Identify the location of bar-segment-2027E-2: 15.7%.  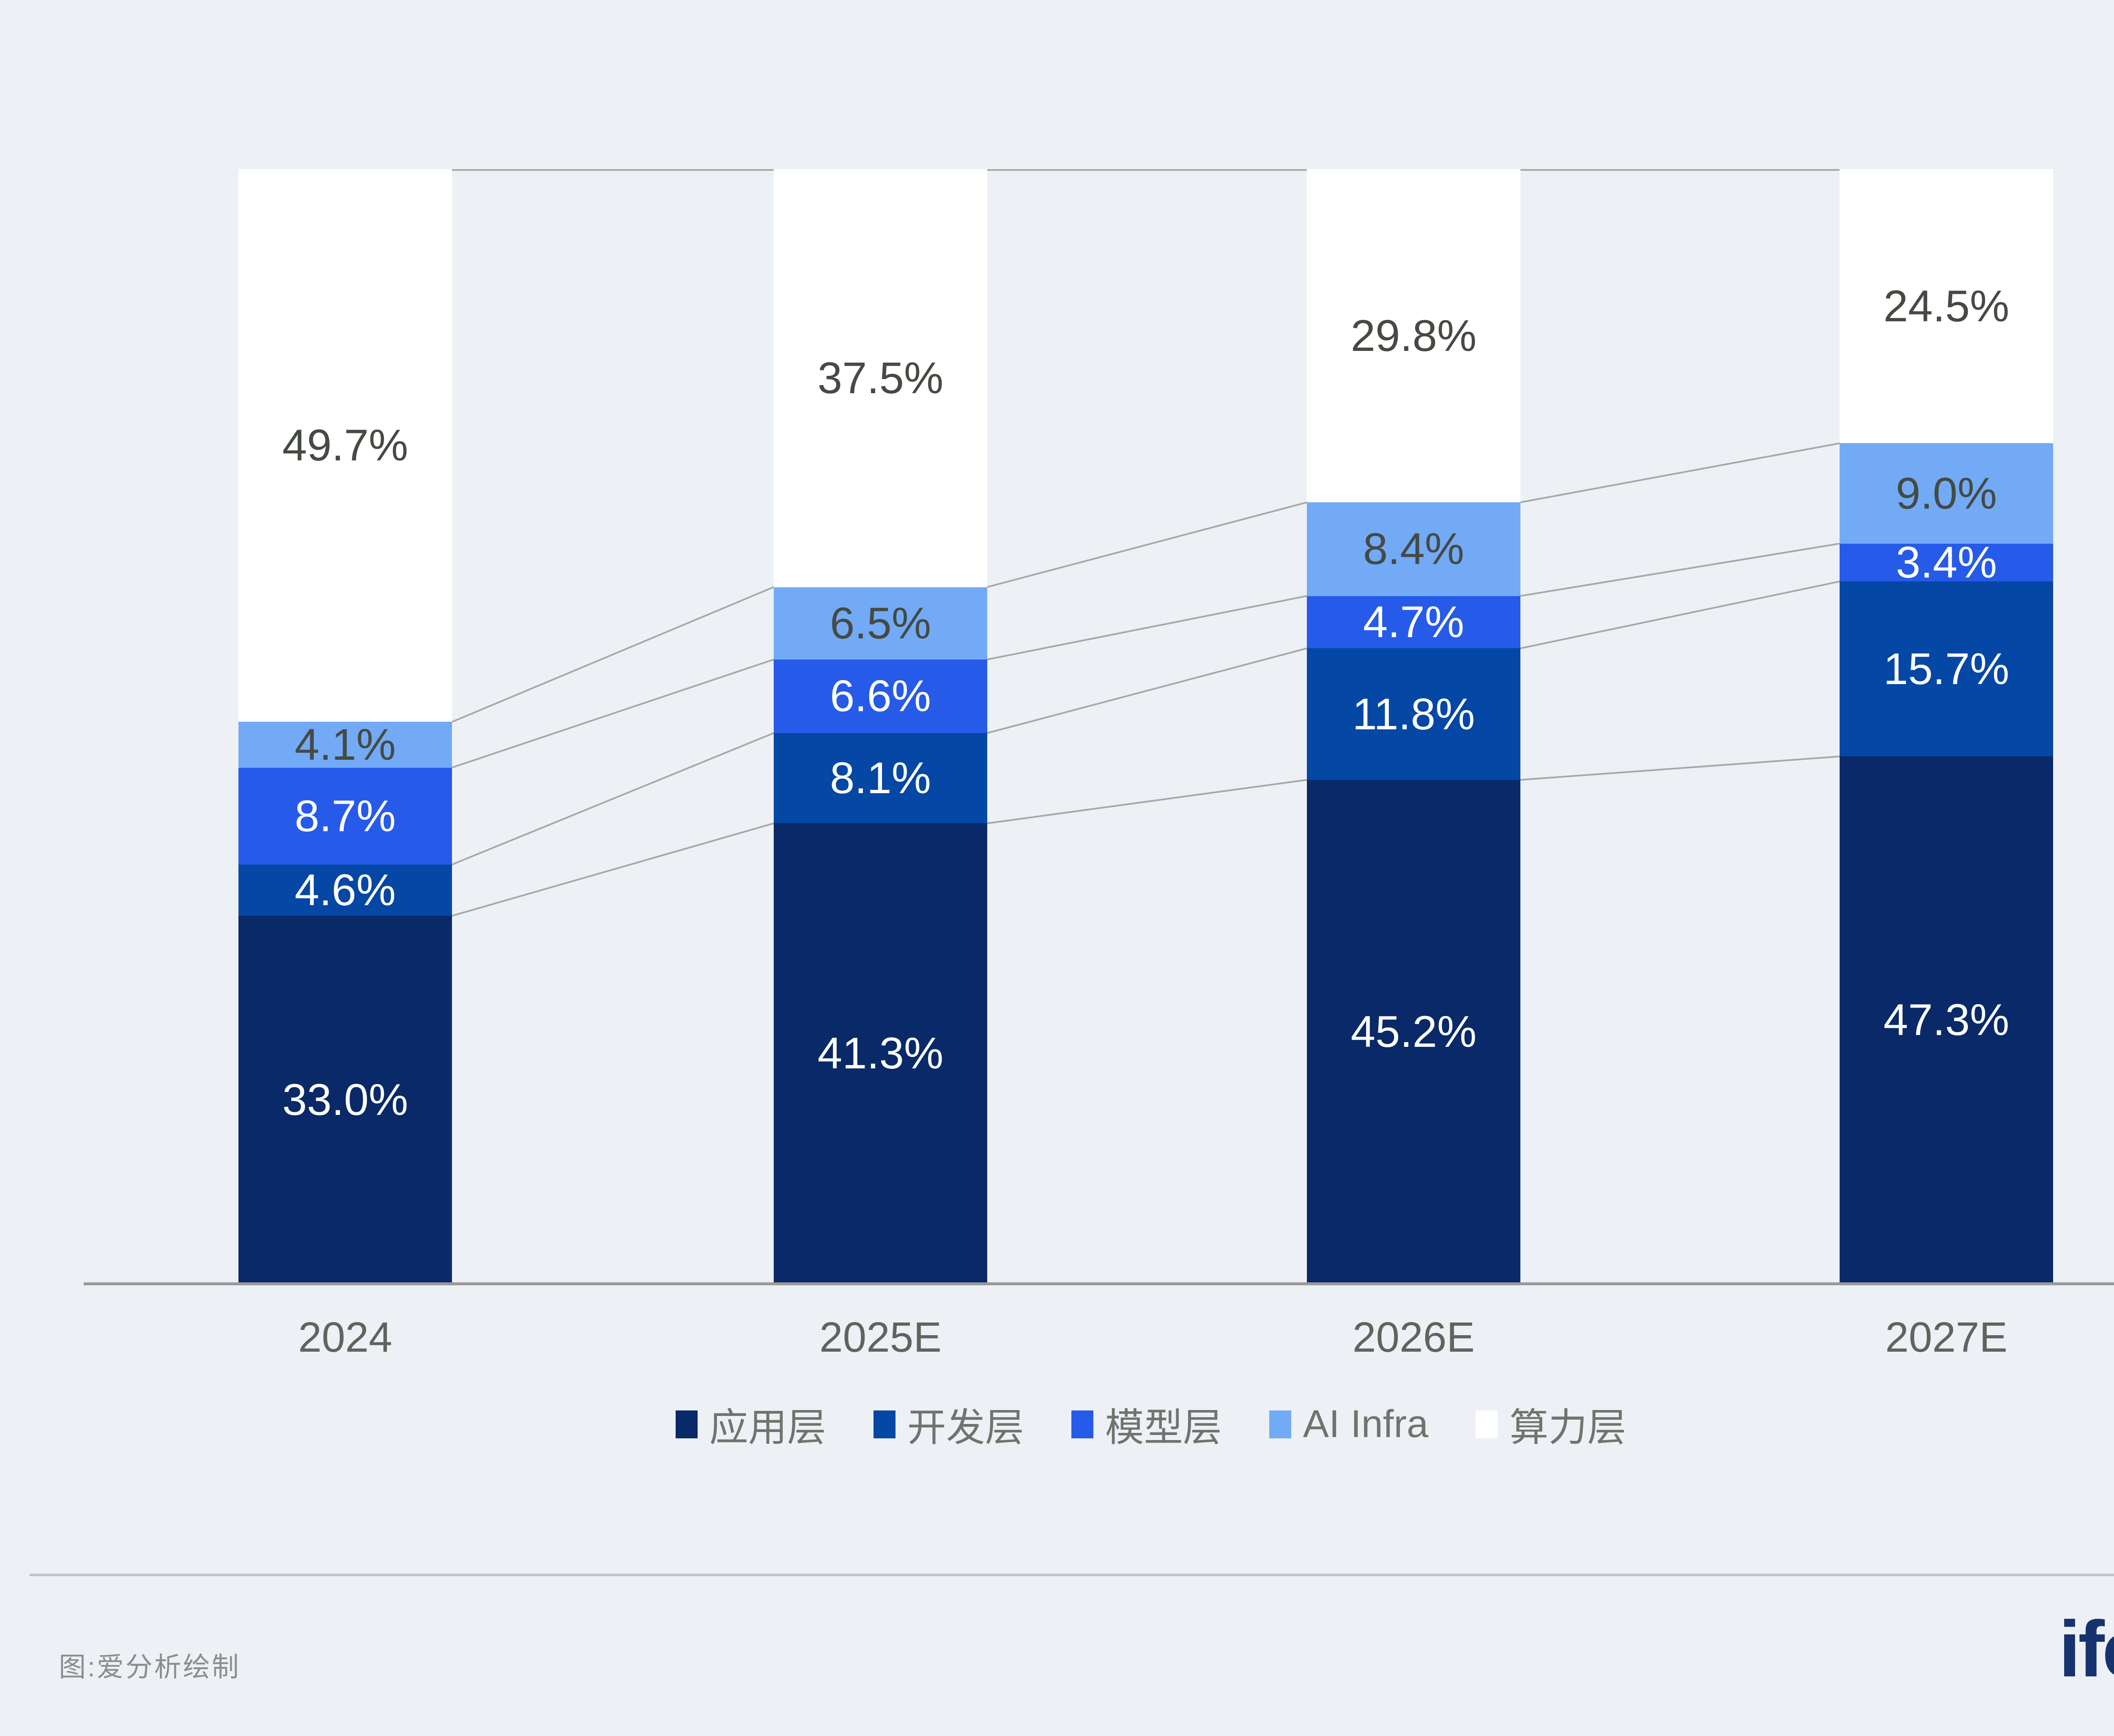
(1946, 669).